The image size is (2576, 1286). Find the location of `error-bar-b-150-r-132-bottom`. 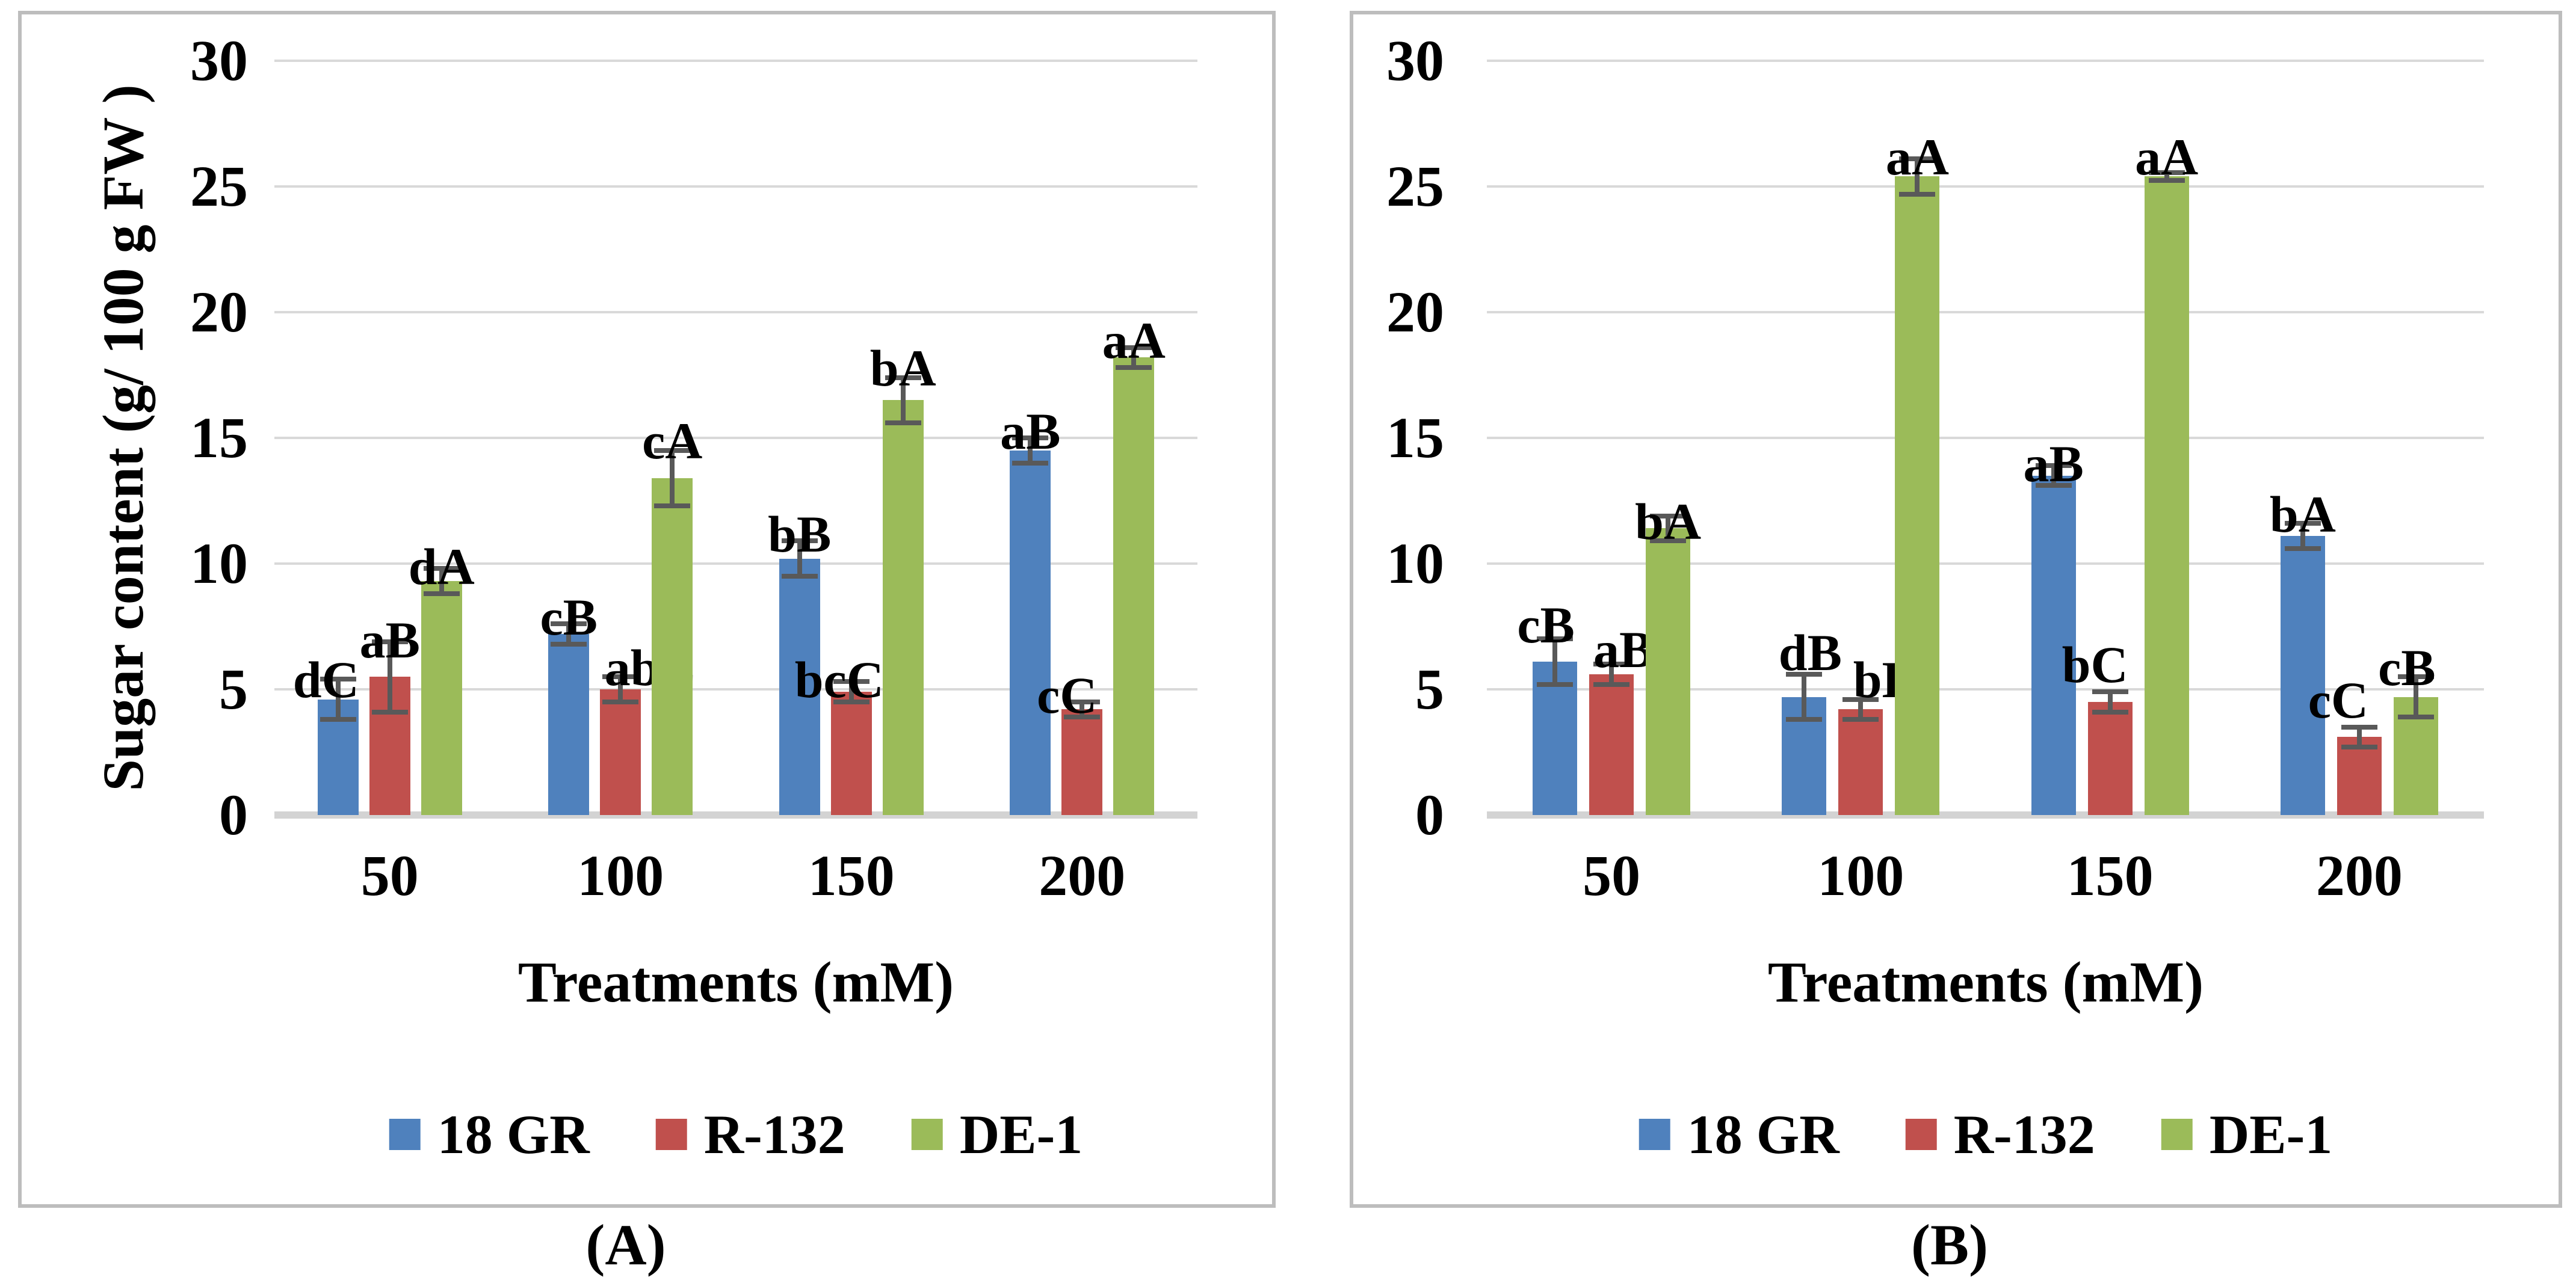

error-bar-b-150-r-132-bottom is located at coordinates (2110, 712).